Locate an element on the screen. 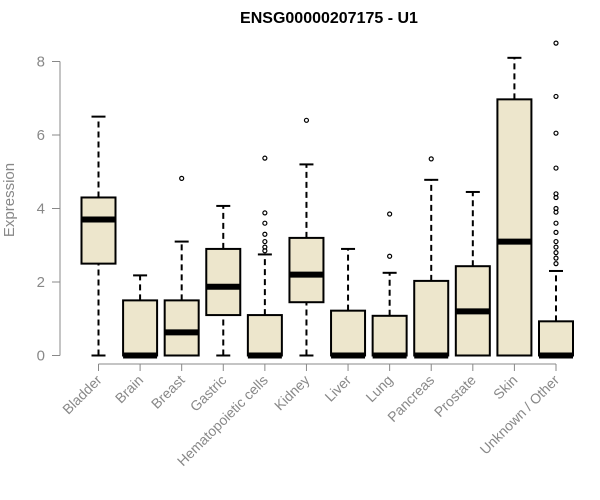 The image size is (600, 500). box-lung is located at coordinates (389, 285).